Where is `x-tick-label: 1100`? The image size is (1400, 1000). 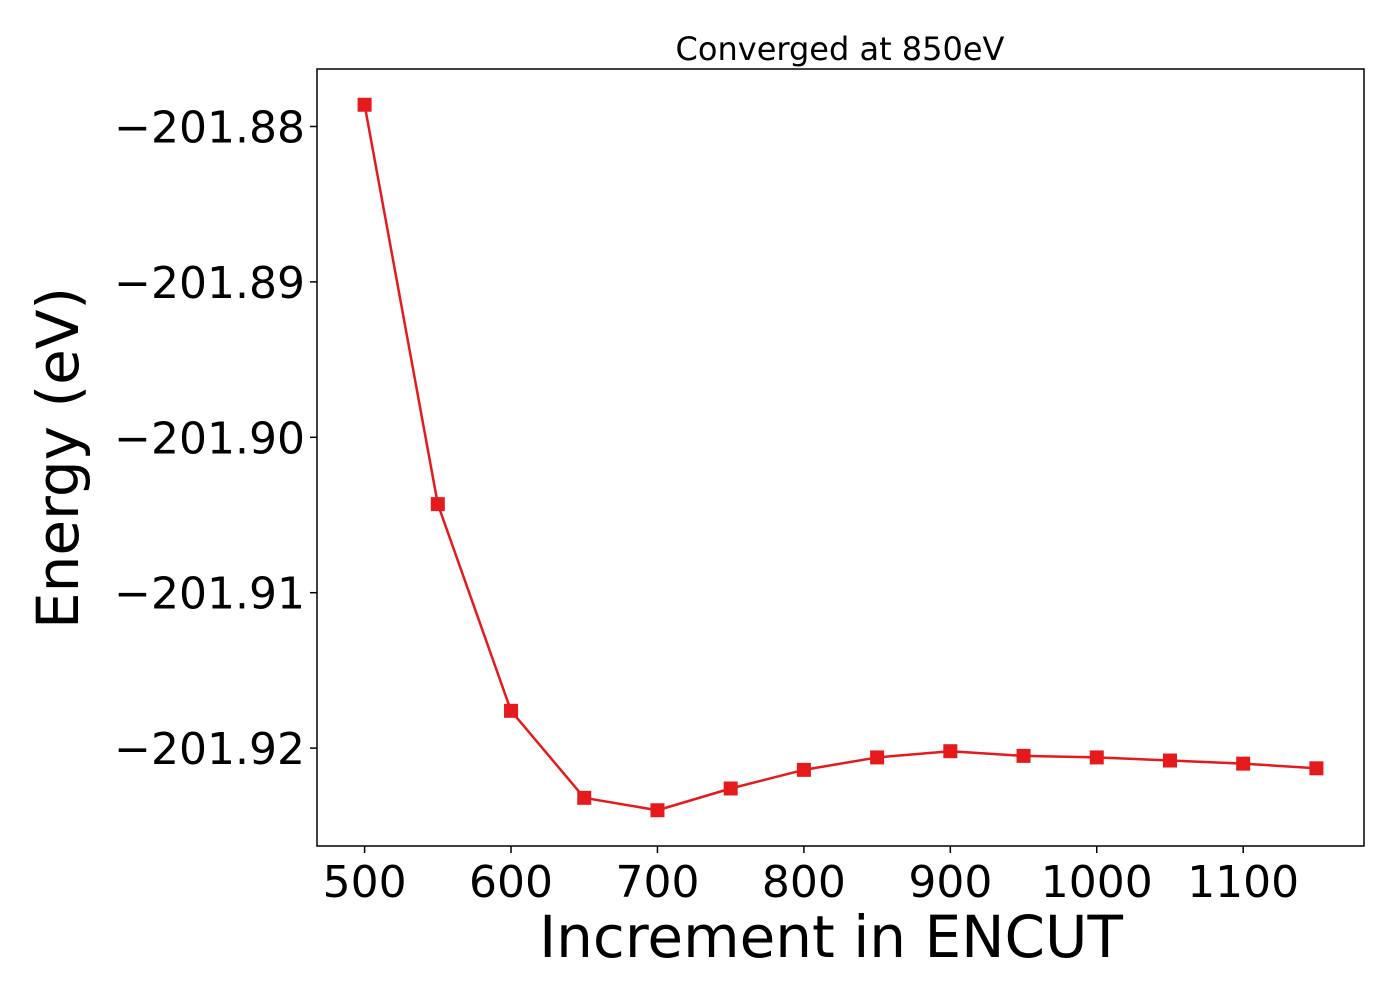 x-tick-label: 1100 is located at coordinates (1243, 882).